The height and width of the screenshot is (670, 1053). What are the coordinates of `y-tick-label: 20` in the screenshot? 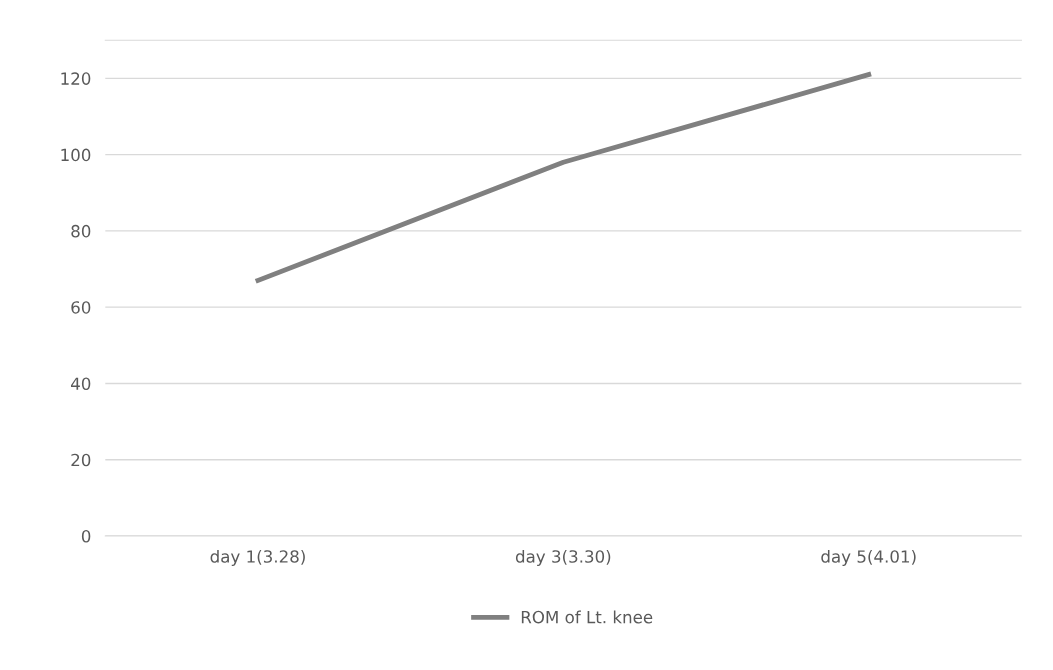 It's located at (81, 460).